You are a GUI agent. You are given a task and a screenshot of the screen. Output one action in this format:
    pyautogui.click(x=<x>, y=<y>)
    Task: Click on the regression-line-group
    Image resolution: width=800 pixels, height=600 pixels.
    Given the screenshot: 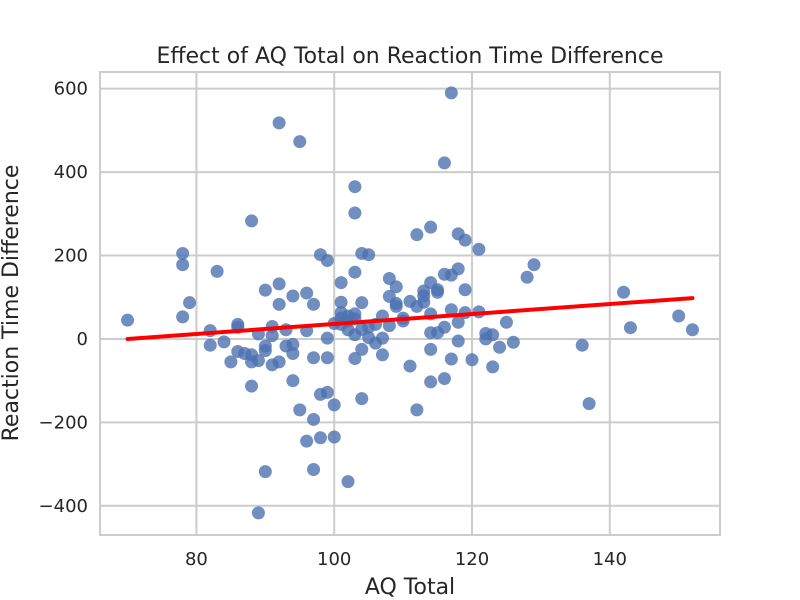 What is the action you would take?
    pyautogui.click(x=410, y=318)
    